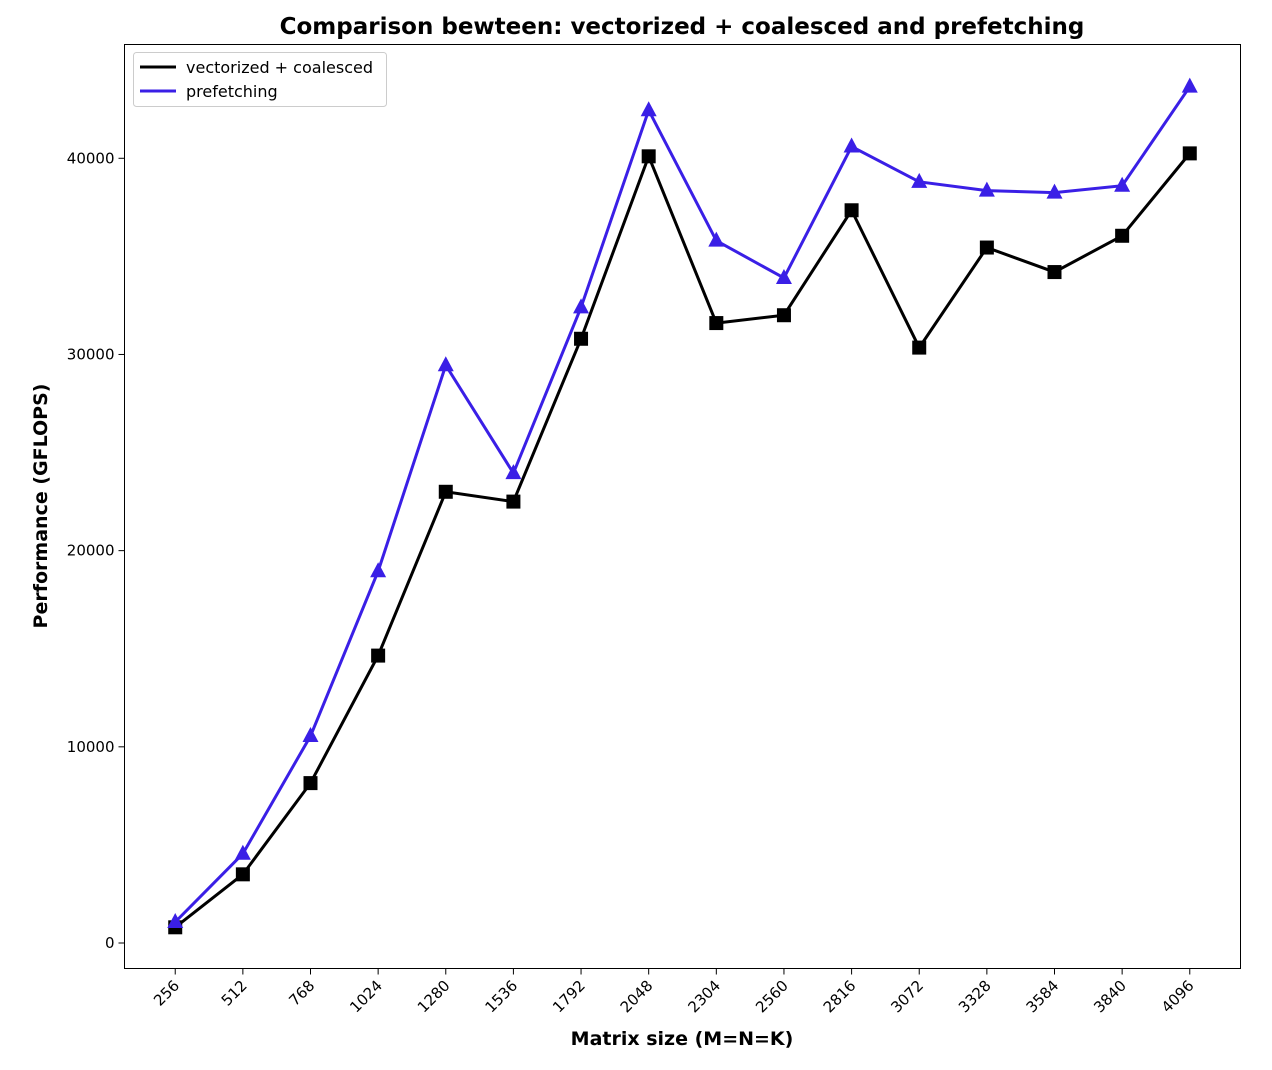  I want to click on y-tick-label: 30000, so click(91, 354).